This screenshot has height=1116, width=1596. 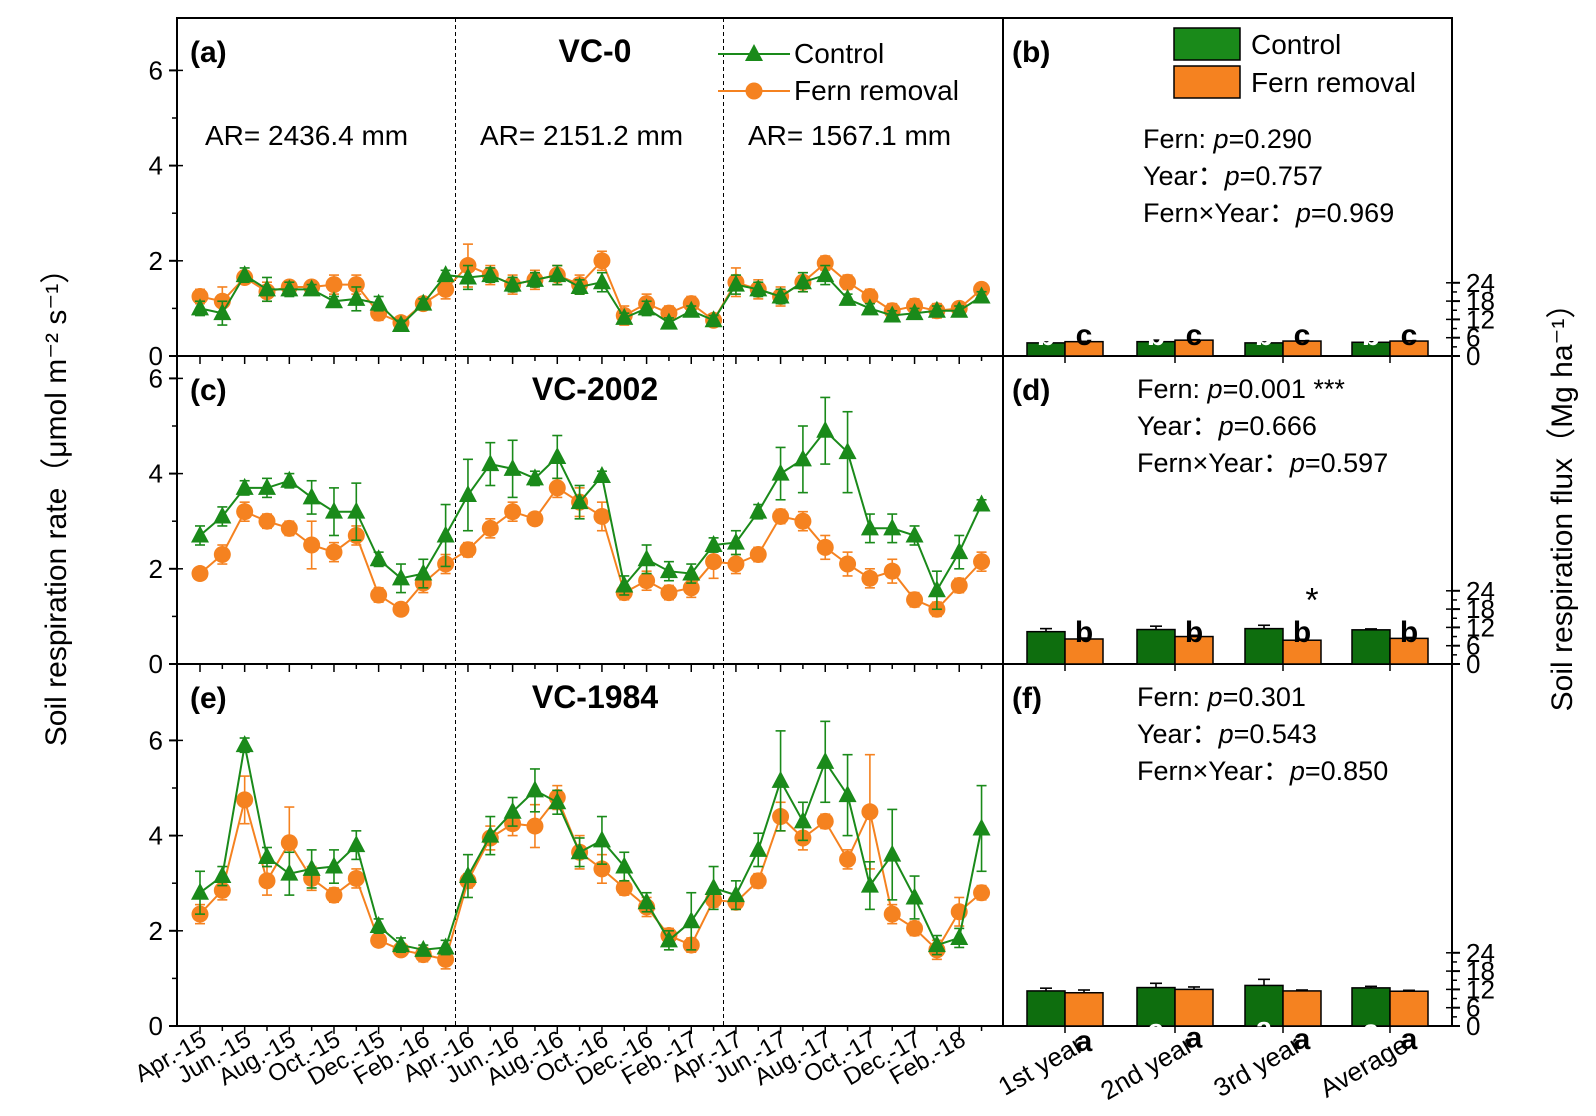 I want to click on bar-legend-control-swatch, so click(x=1207, y=44).